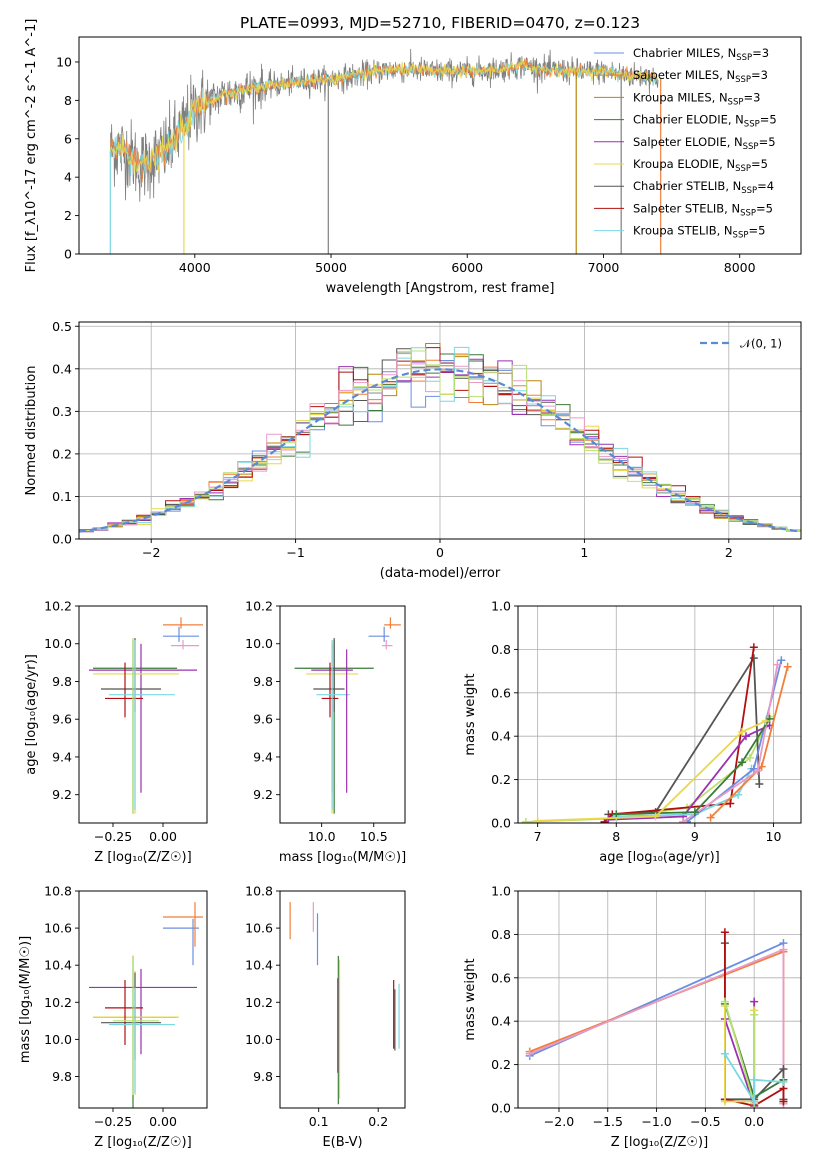 The image size is (819, 1170). I want to click on y-tick-label: 10.4, so click(259, 965).